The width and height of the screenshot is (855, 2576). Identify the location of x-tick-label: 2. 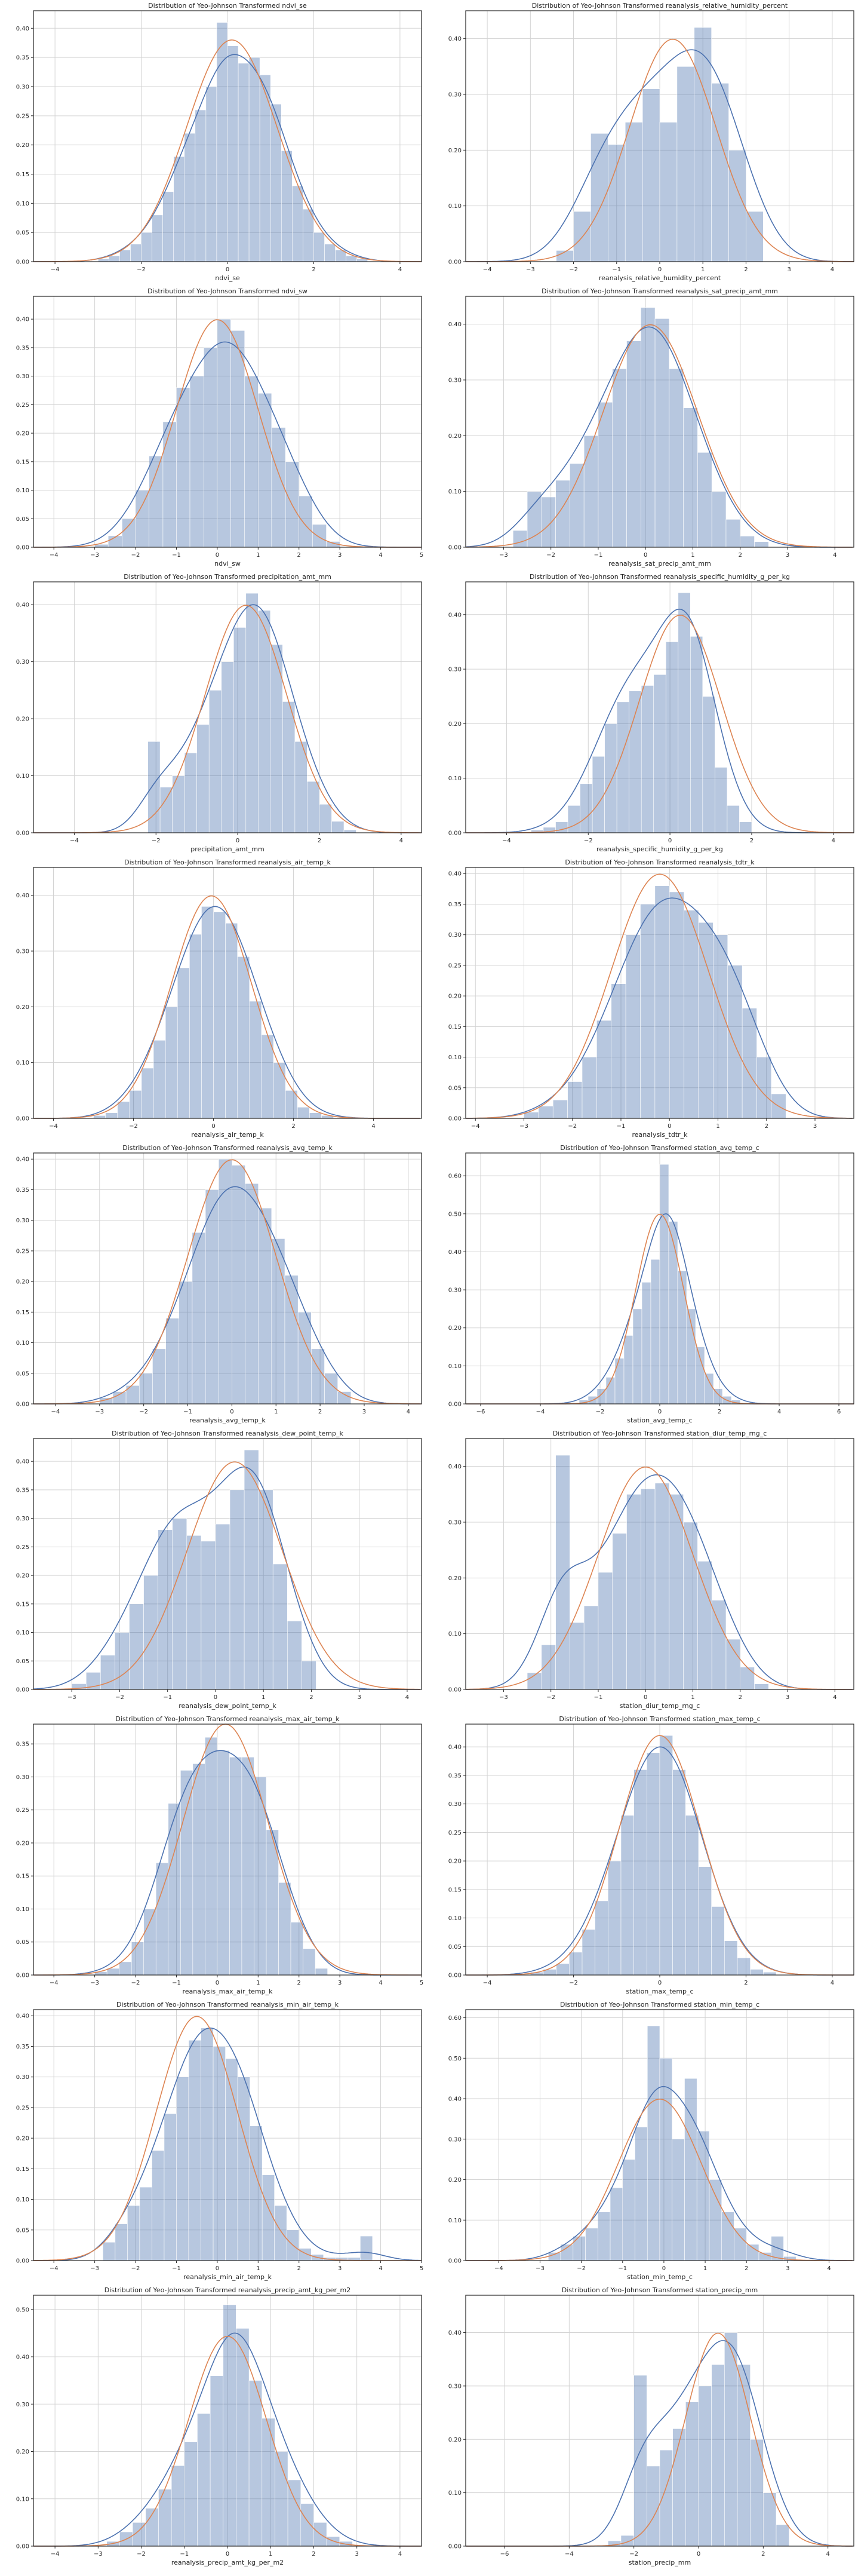
(299, 555).